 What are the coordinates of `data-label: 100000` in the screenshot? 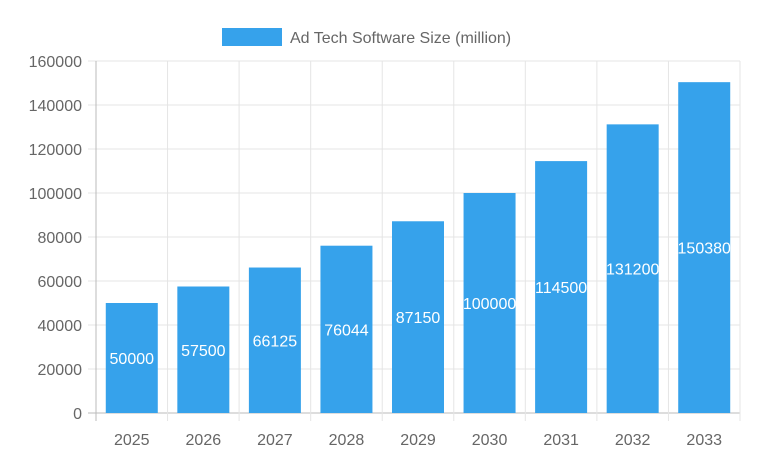 It's located at (489, 304).